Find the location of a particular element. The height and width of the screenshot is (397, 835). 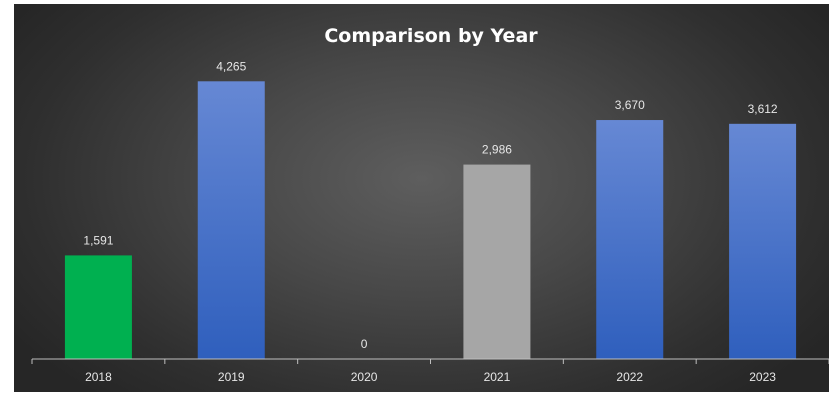

x-tick-label-2023: 2023 is located at coordinates (762, 377).